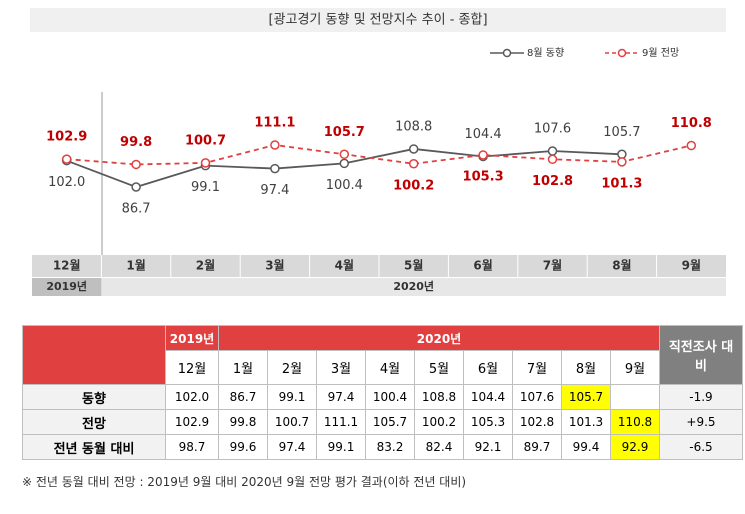  What do you see at coordinates (488, 422) in the screenshot?
I see `cell: 105.3` at bounding box center [488, 422].